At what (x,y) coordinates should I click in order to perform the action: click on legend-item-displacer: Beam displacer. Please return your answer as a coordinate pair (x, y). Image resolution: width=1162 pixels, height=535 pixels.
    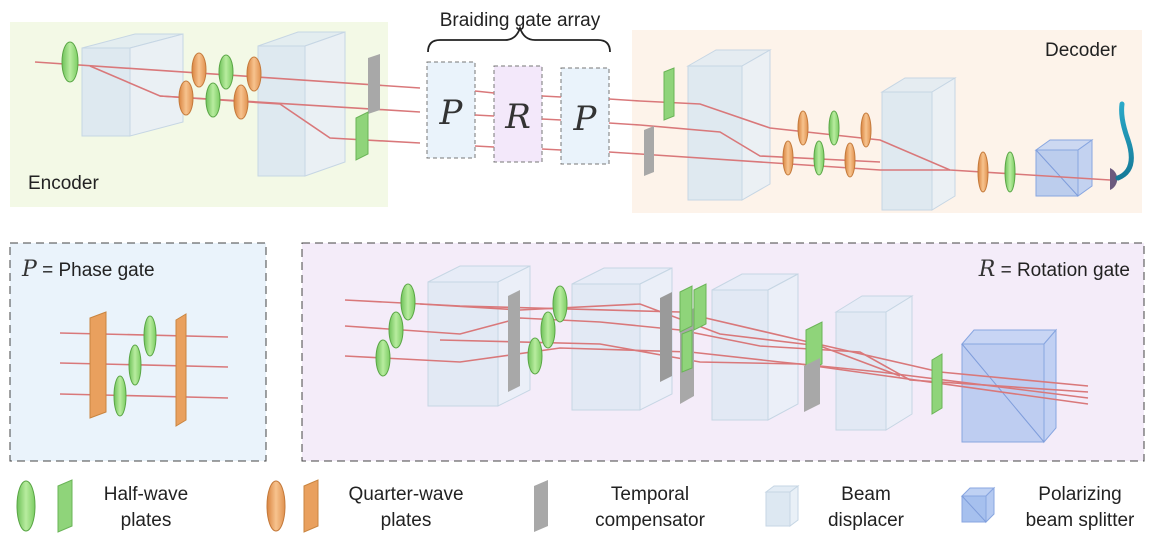
    Looking at the image, I should click on (834, 507).